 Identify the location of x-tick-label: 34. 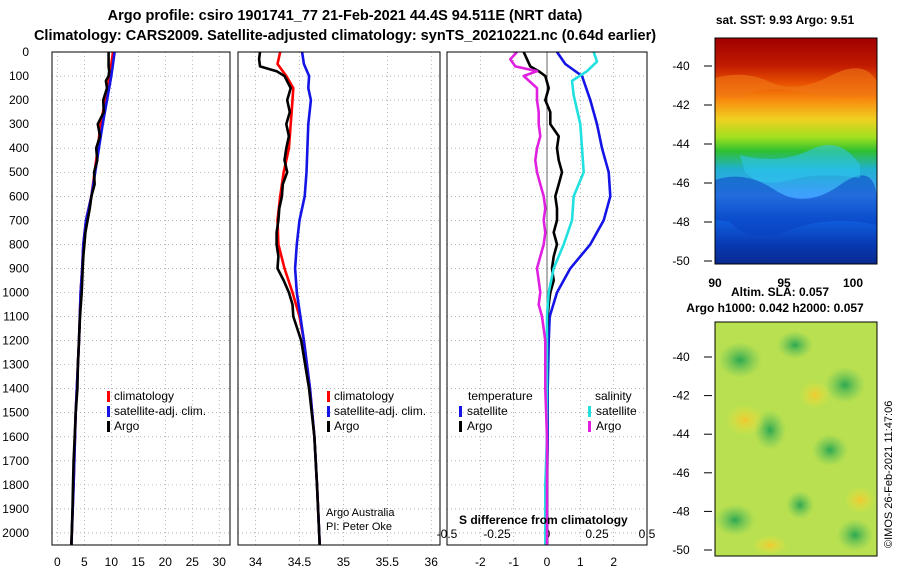
(256, 562).